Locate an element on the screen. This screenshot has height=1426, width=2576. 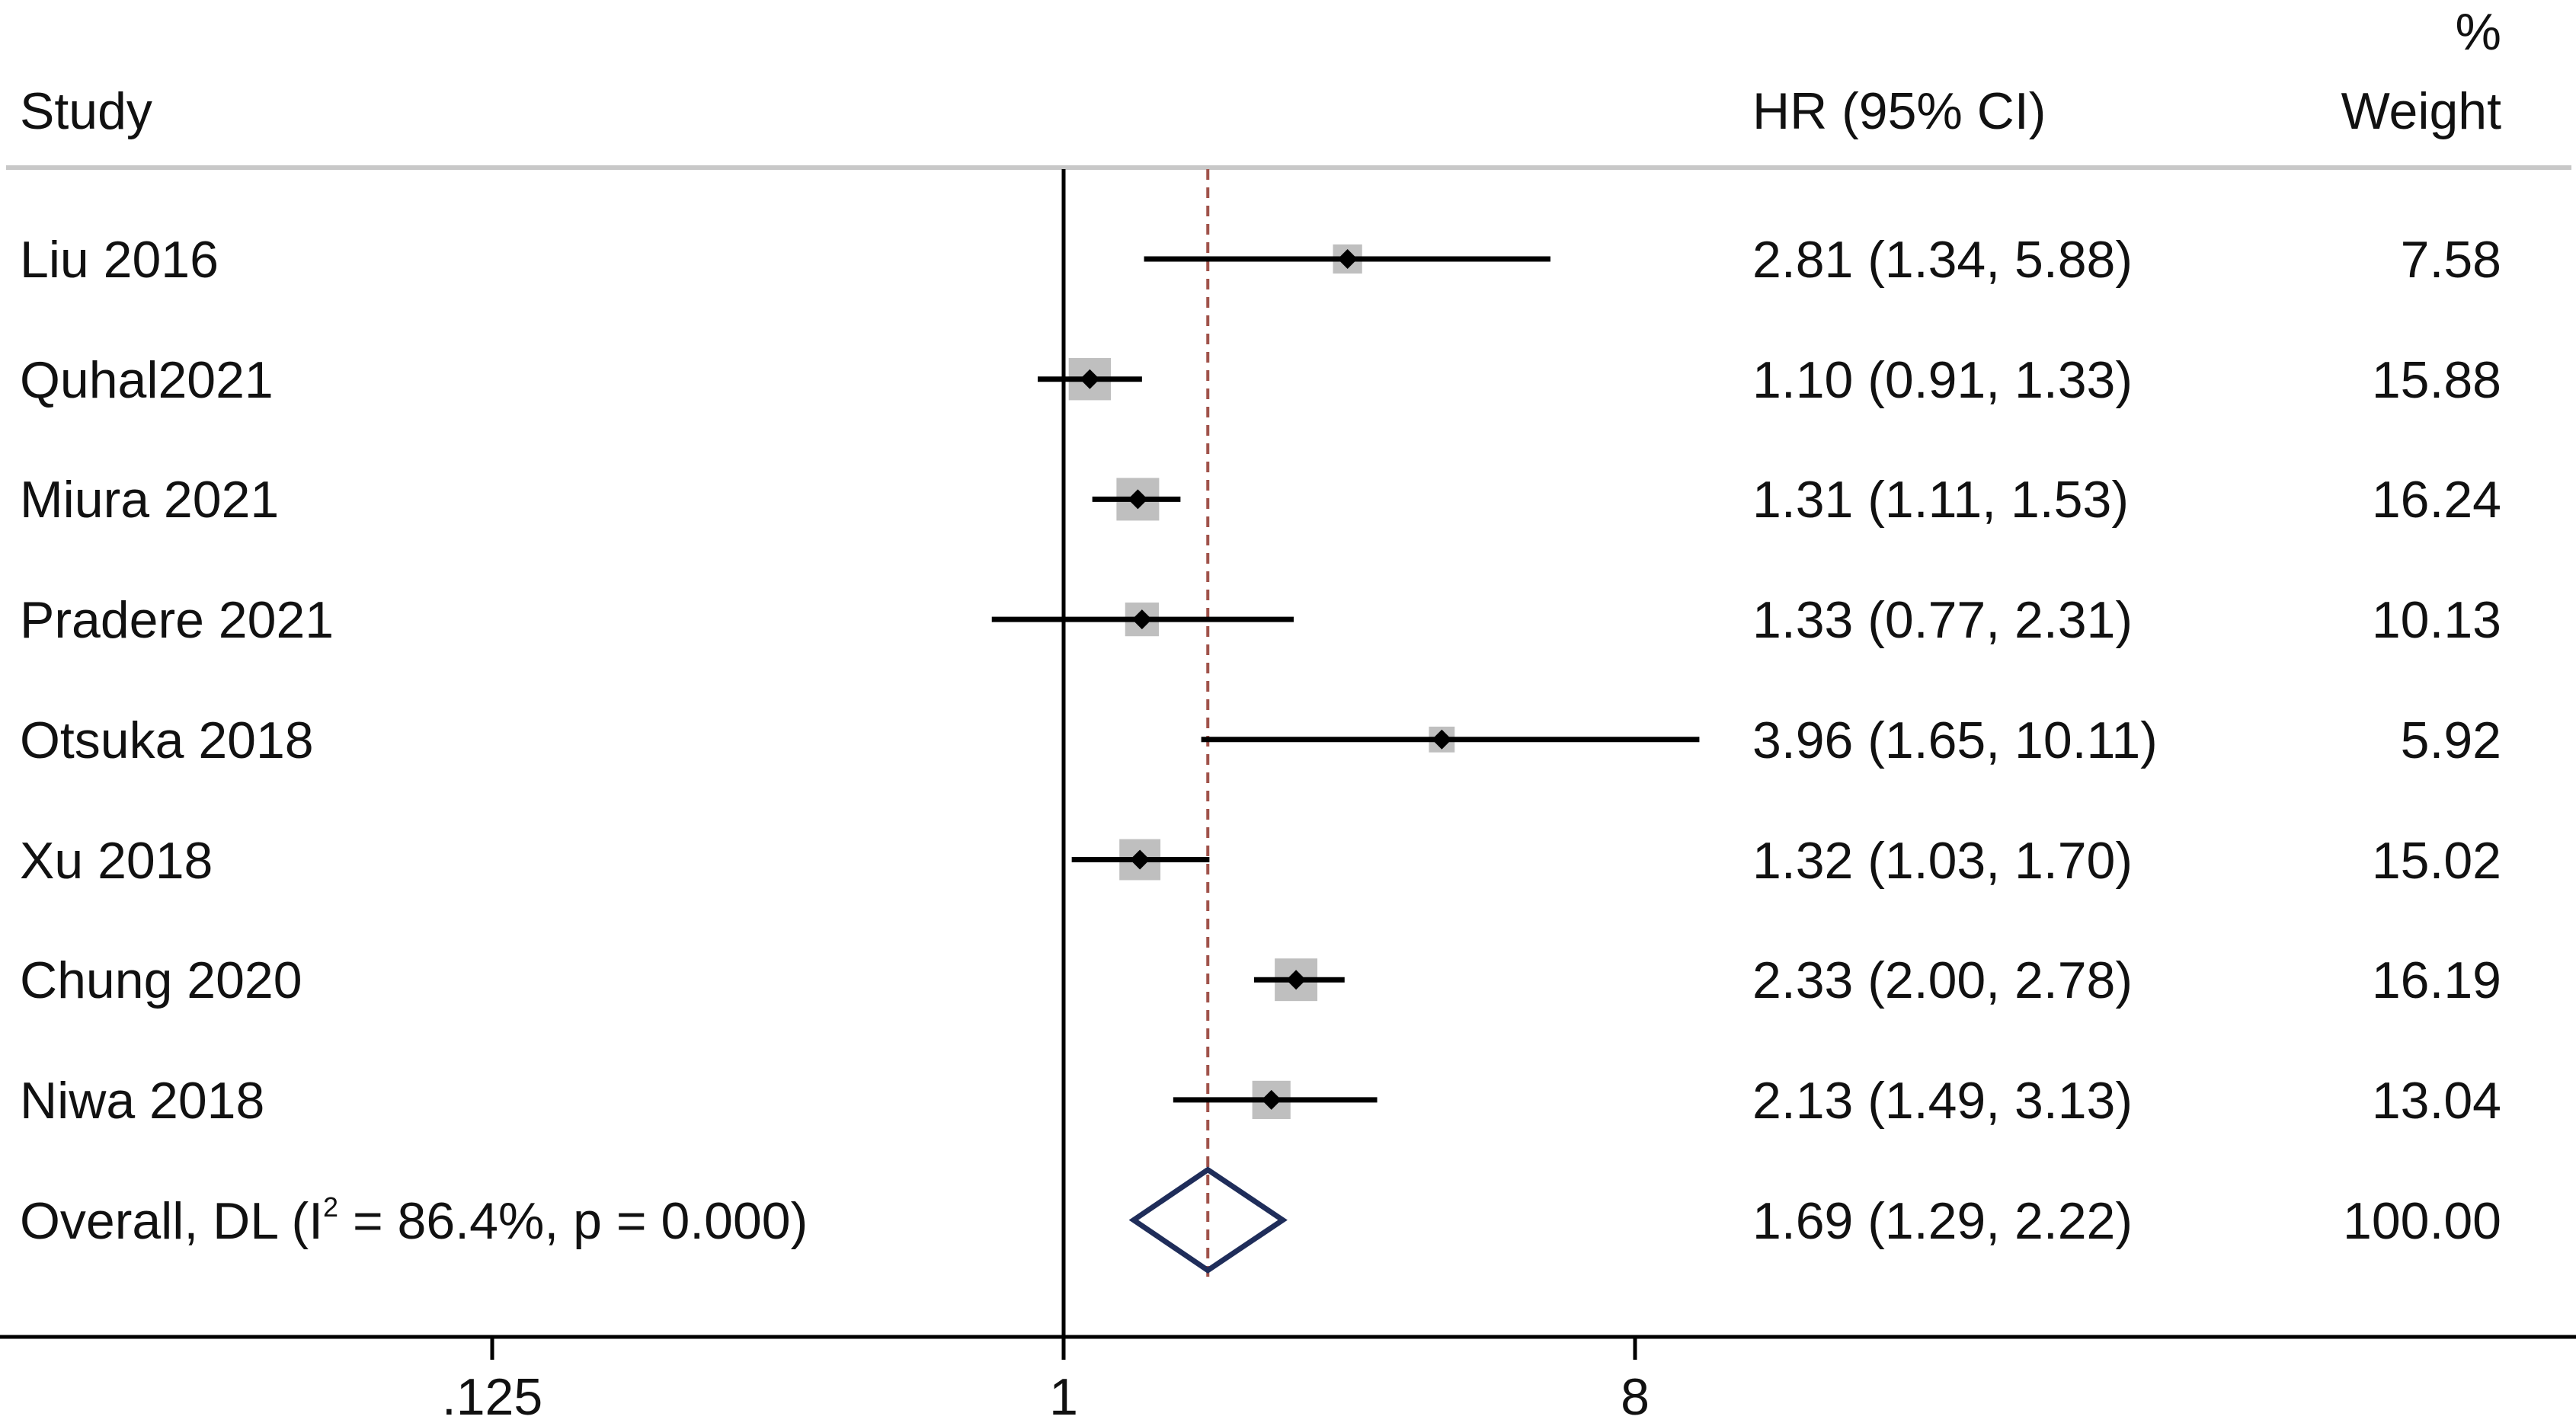
overall-diamond is located at coordinates (1208, 1220).